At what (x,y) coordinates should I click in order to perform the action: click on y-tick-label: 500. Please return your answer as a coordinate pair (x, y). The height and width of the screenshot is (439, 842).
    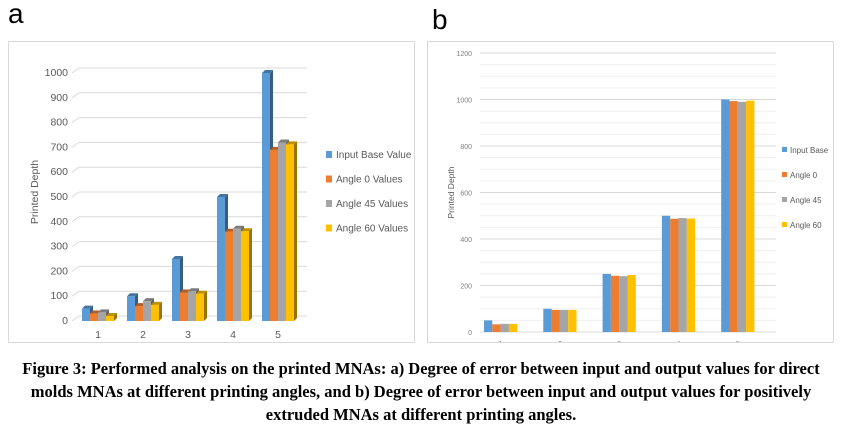
    Looking at the image, I should click on (59, 197).